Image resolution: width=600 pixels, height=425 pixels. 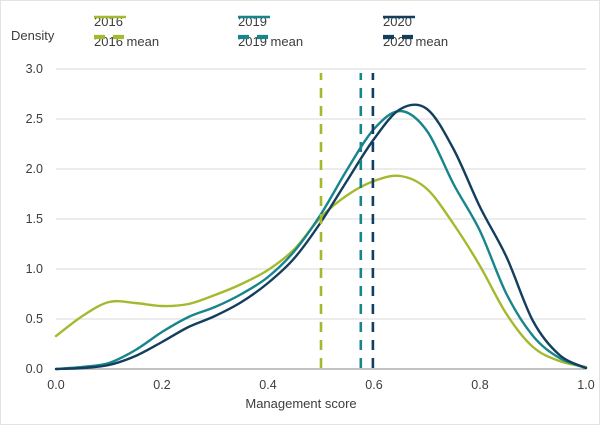 I want to click on x-tick-label-0.0: 0.0, so click(x=56, y=385).